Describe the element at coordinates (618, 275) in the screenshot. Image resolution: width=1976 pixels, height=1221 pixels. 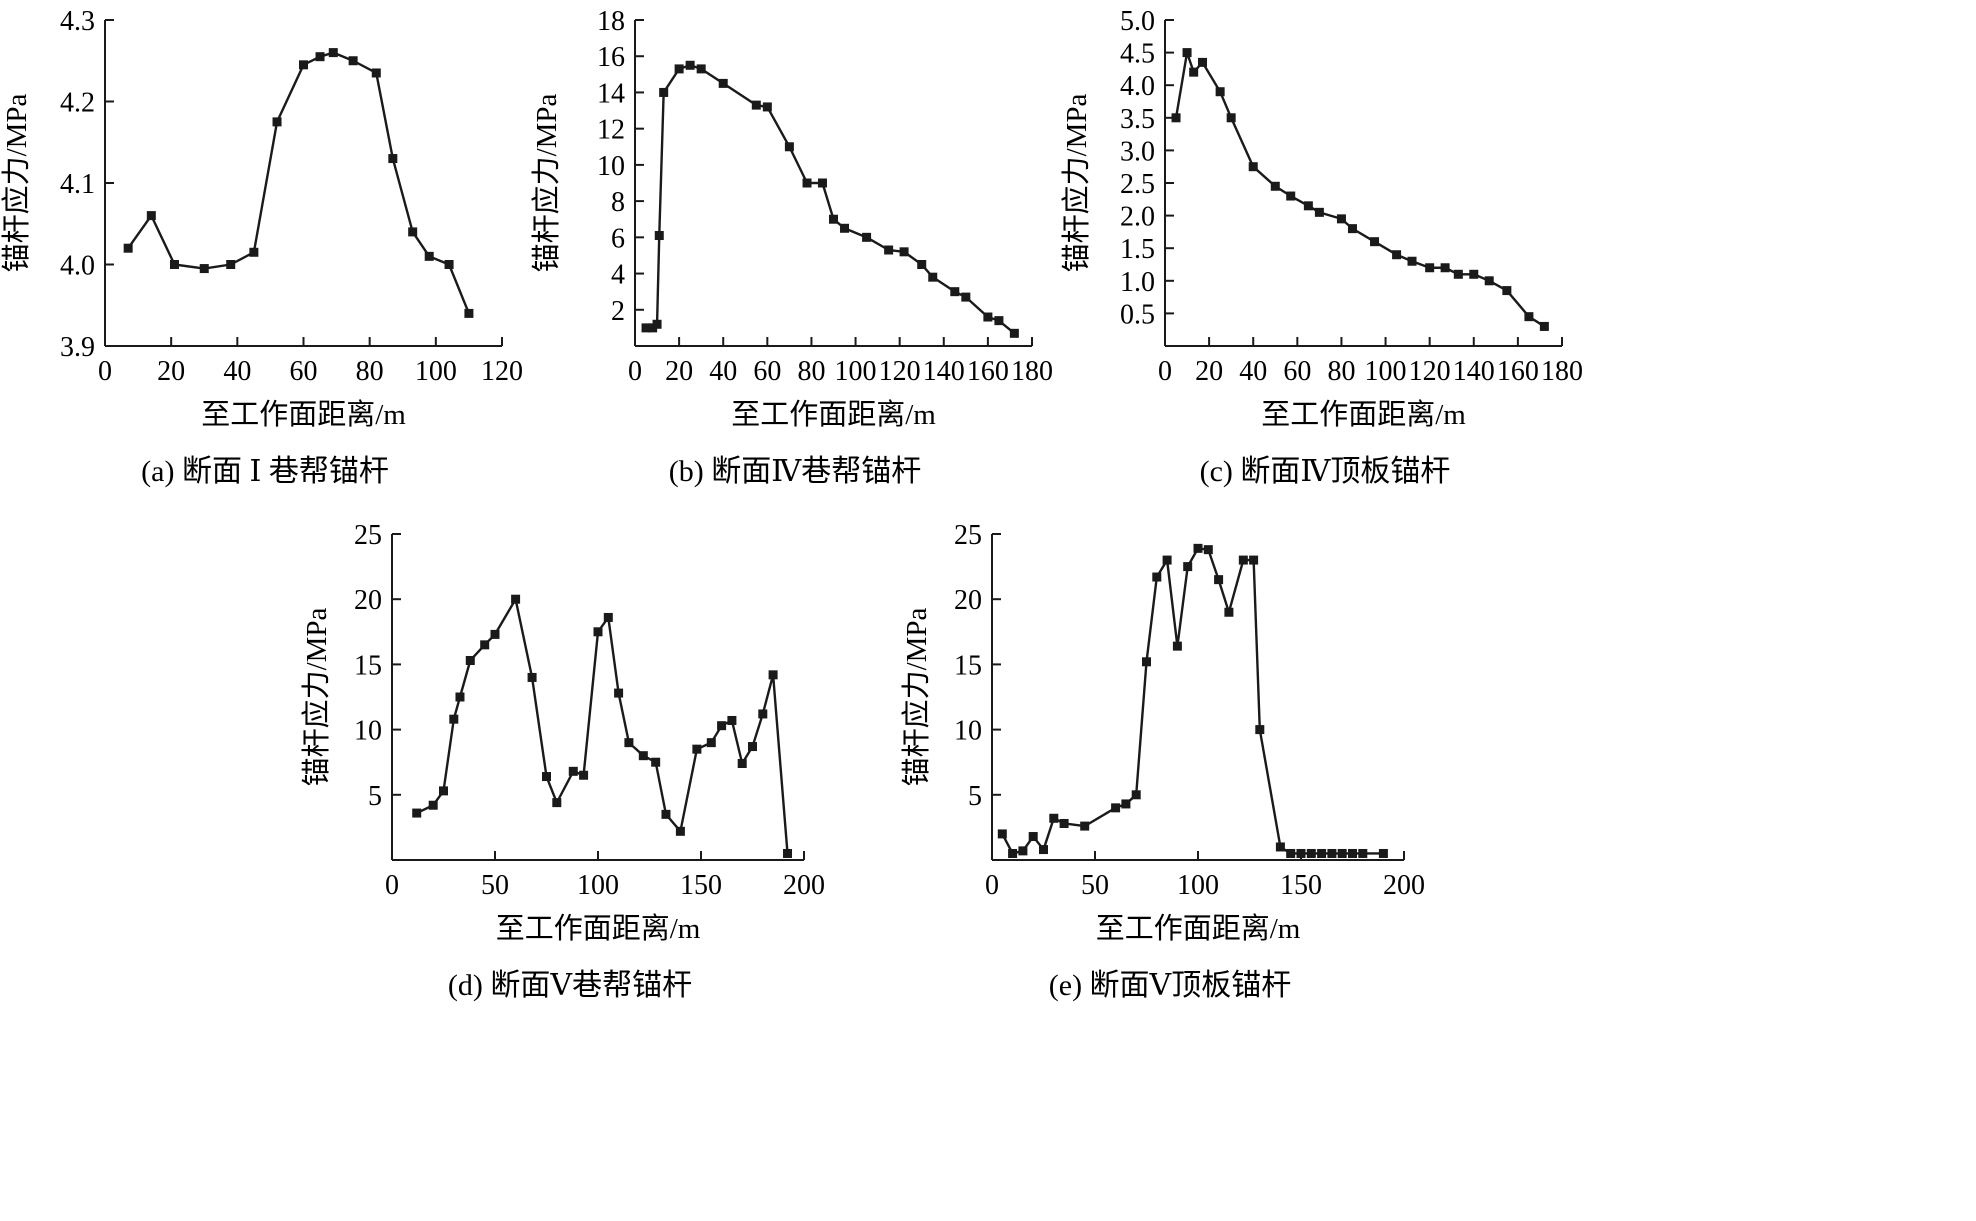
I see `y-tick-label: 4` at that location.